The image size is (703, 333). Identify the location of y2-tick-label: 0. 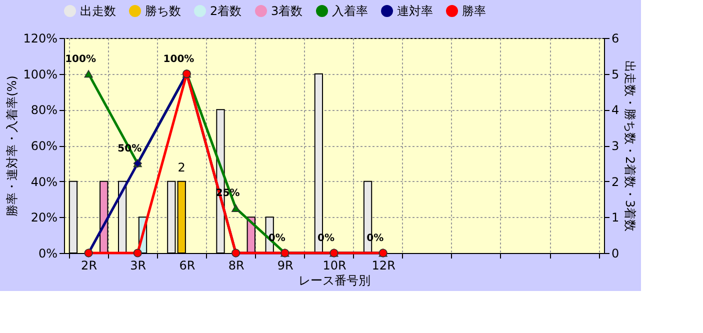
(616, 253).